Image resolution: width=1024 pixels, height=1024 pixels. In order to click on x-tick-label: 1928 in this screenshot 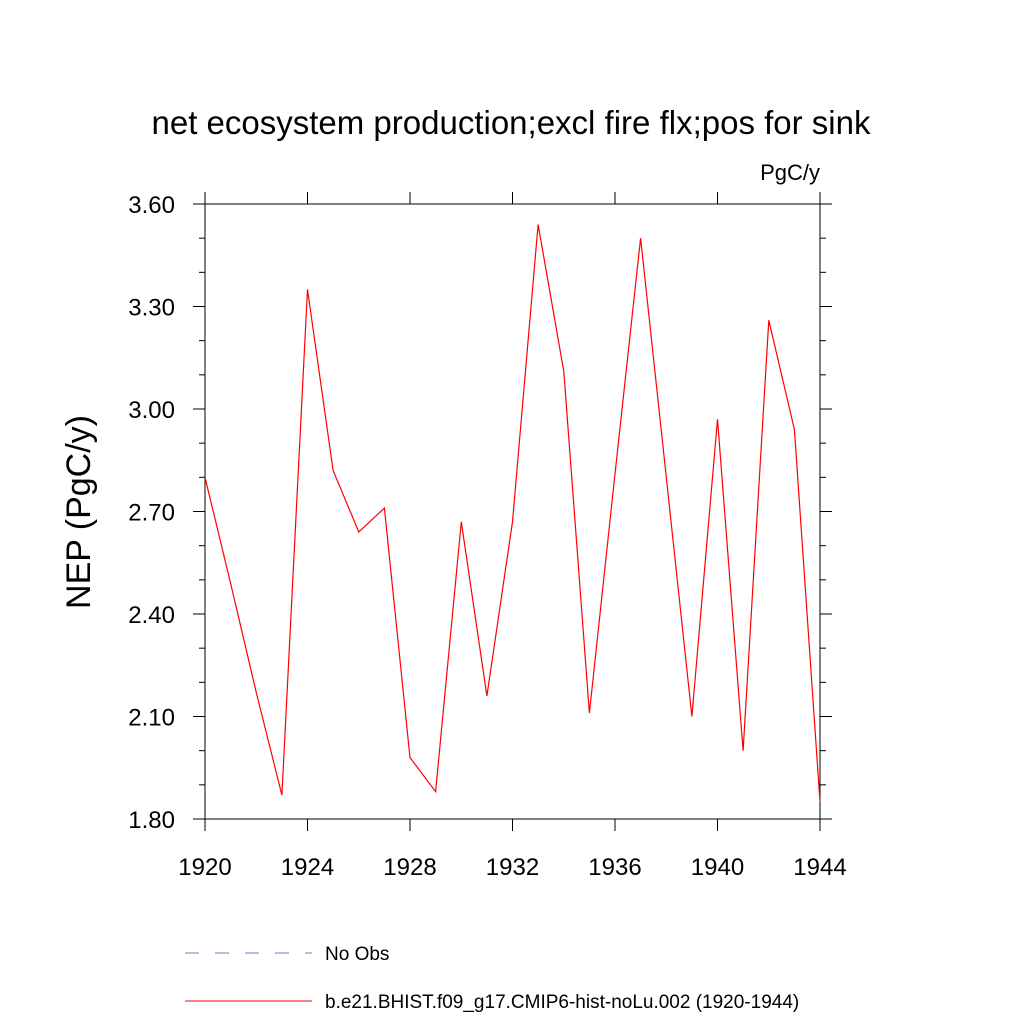, I will do `click(409, 867)`.